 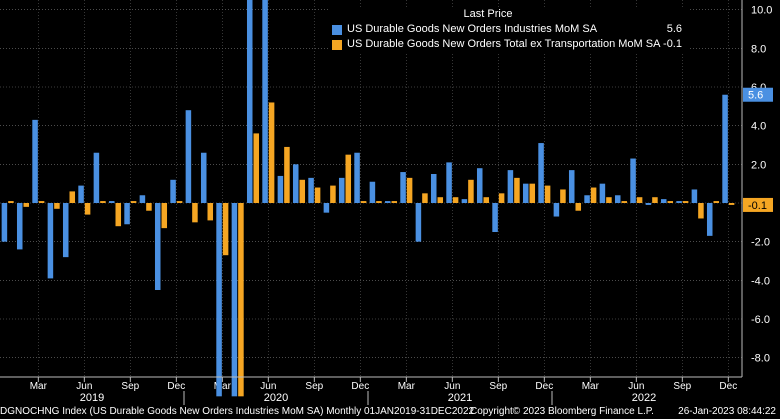 I want to click on year-label: 2021, so click(x=460, y=398).